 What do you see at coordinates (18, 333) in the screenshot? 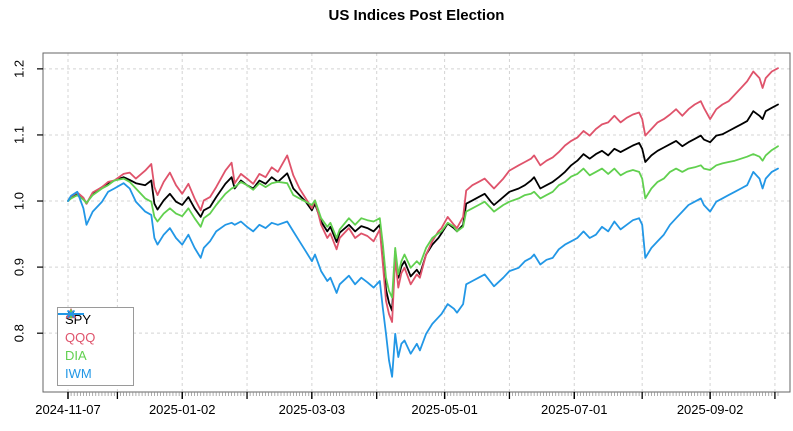
I see `y-axis-label: 0.8` at bounding box center [18, 333].